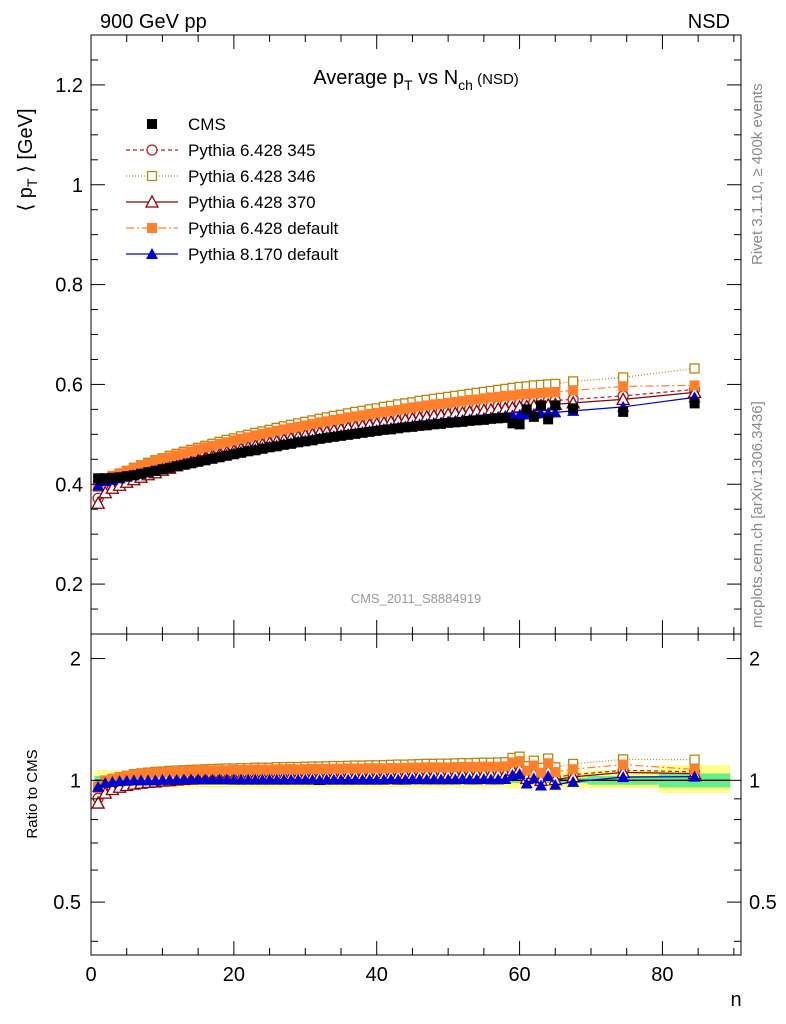 This screenshot has height=1024, width=786. I want to click on x-tick-label: 0, so click(90, 975).